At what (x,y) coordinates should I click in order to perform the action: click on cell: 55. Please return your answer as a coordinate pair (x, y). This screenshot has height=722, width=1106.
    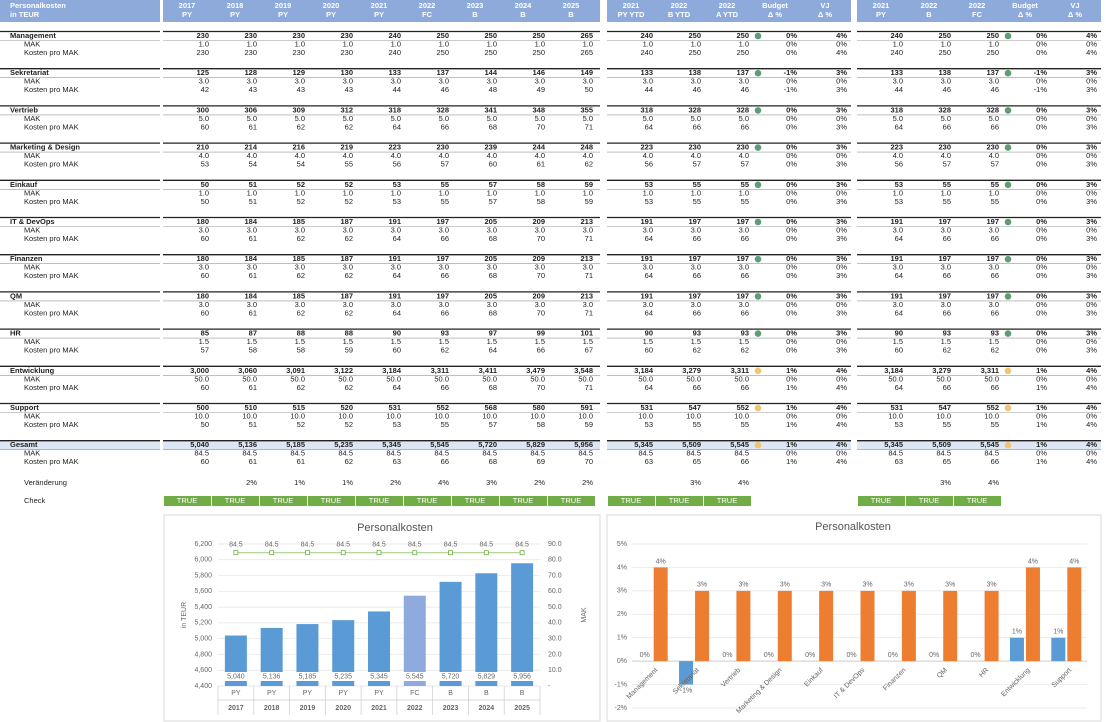
    Looking at the image, I should click on (947, 201).